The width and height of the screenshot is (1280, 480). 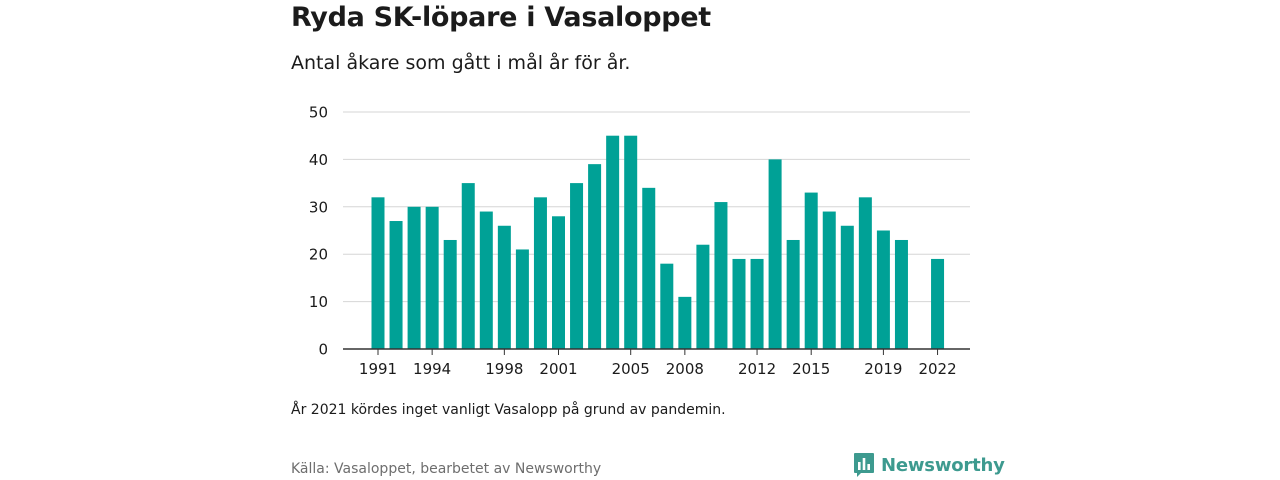 I want to click on chart-title: Ryda SK-löpare i Vasaloppet, so click(x=501, y=17).